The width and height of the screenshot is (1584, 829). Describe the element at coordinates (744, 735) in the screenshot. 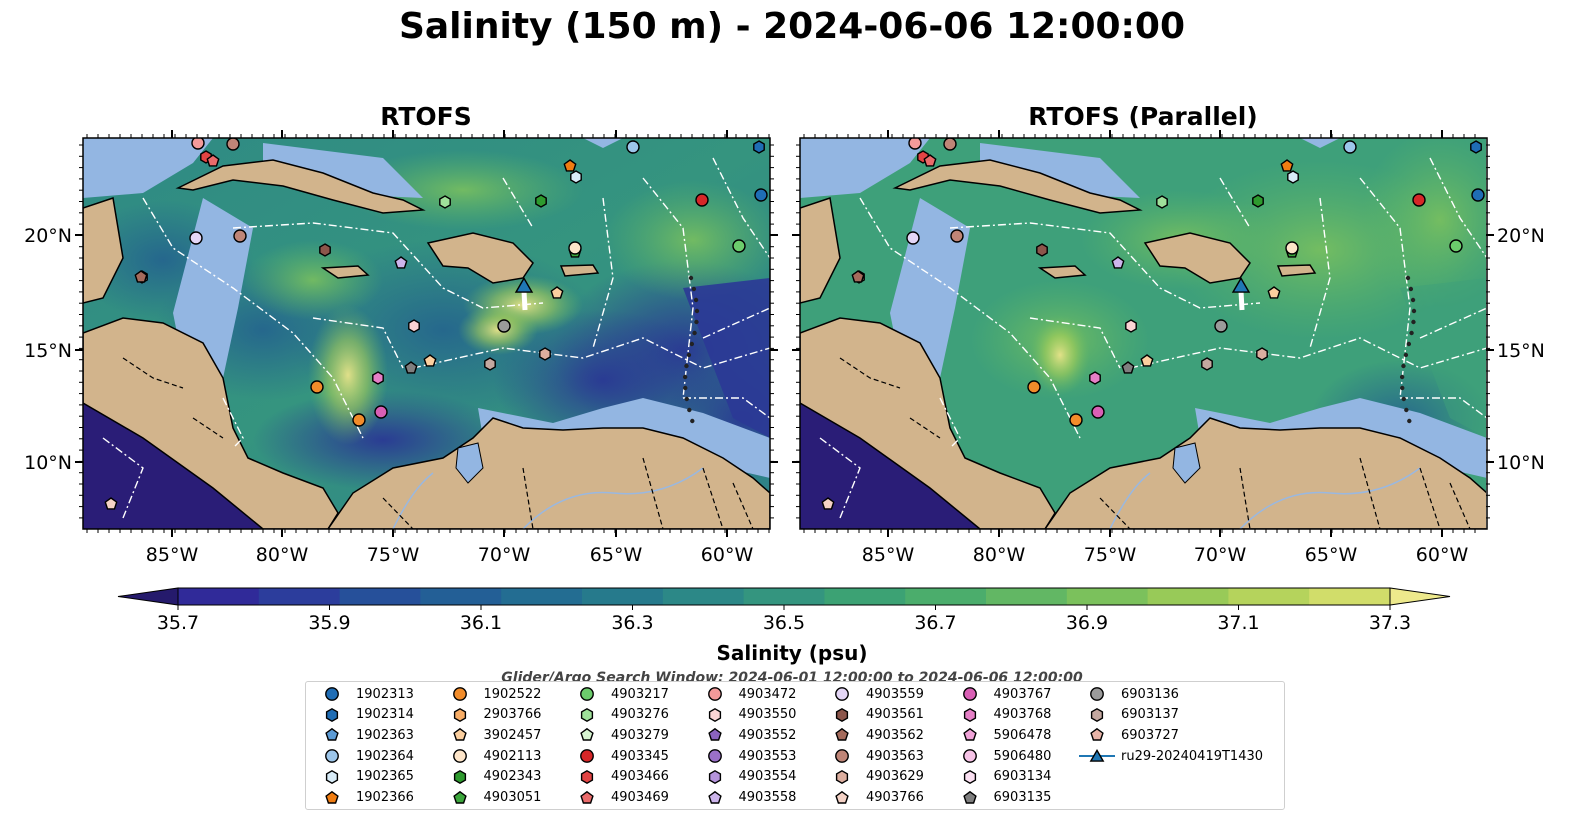

I see `legend-item: 4903552` at that location.